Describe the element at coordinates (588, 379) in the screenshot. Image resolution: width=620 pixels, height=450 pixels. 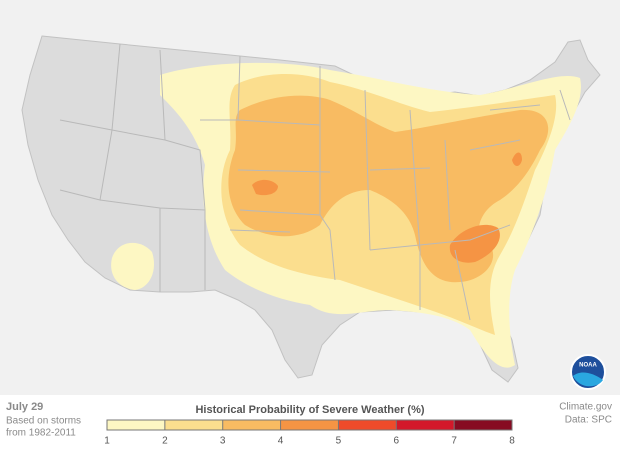
I see `logo-wave` at that location.